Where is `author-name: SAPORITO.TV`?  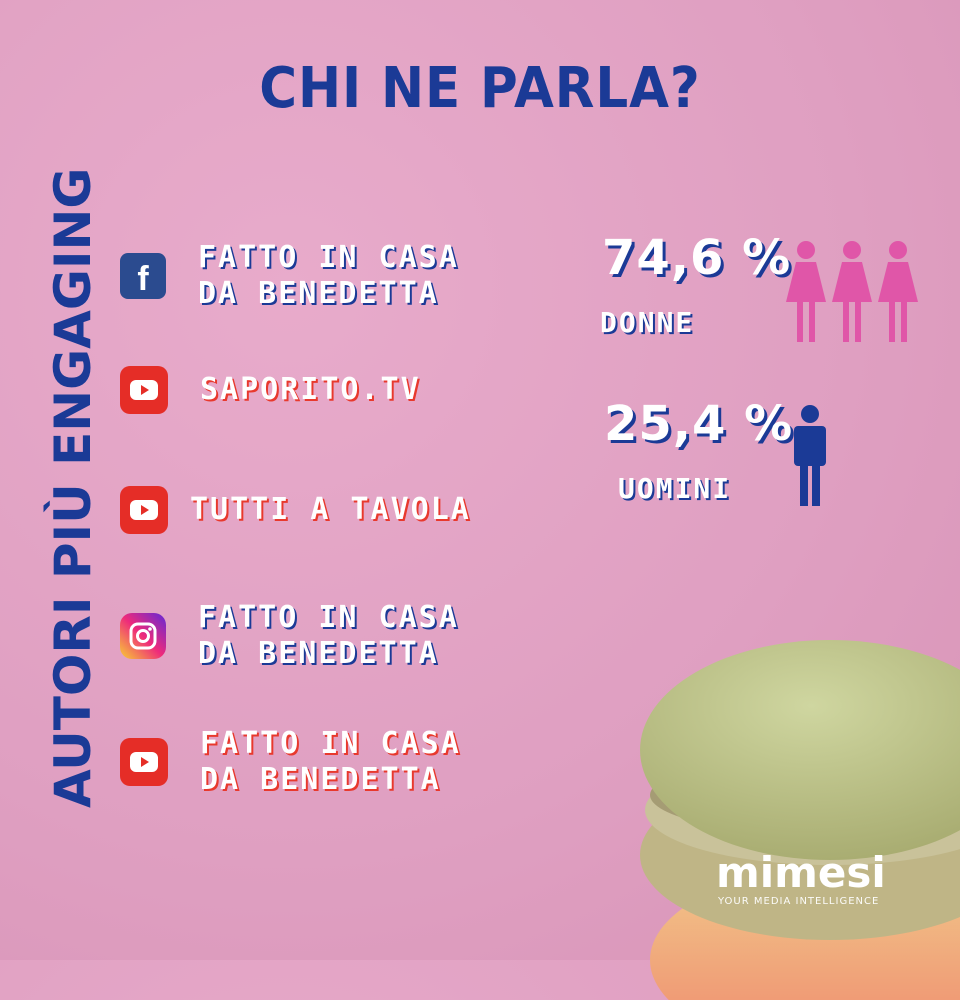
author-name: SAPORITO.TV is located at coordinates (310, 389).